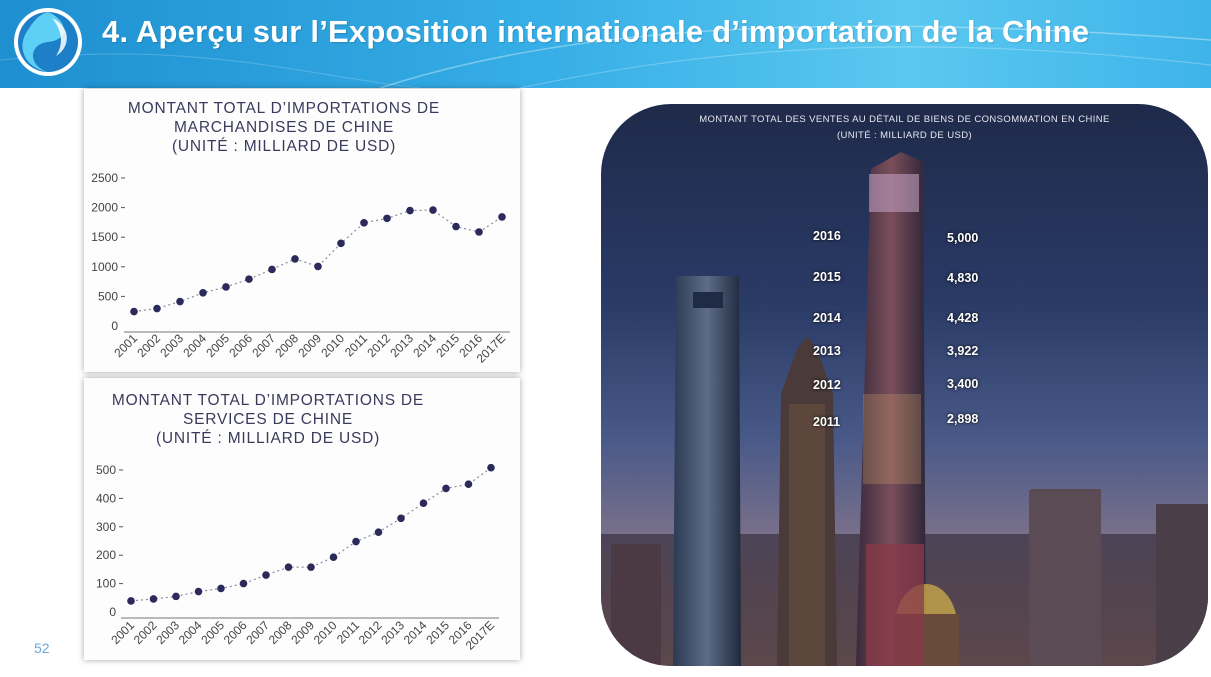 This screenshot has width=1211, height=677. Describe the element at coordinates (827, 318) in the screenshot. I see `retail-year-label: 2014` at that location.